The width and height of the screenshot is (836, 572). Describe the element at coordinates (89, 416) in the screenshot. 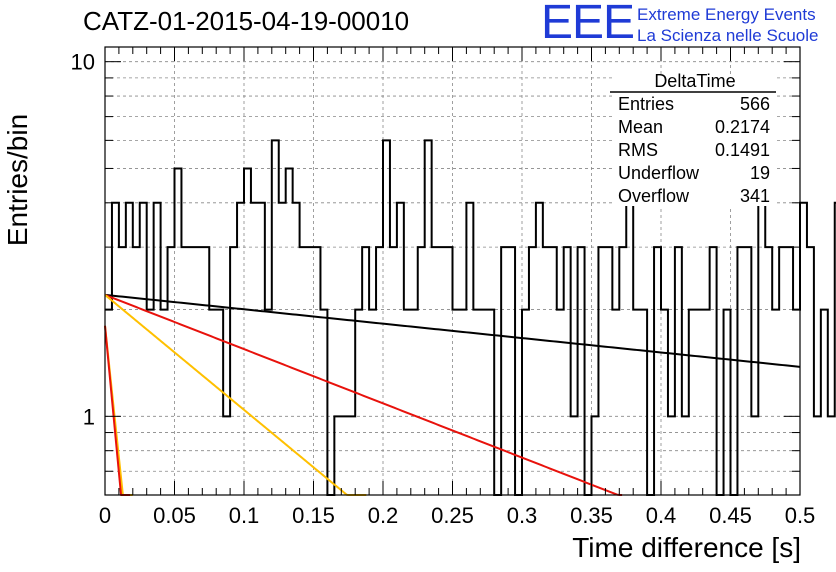

I see `y-tick-label: 1` at that location.